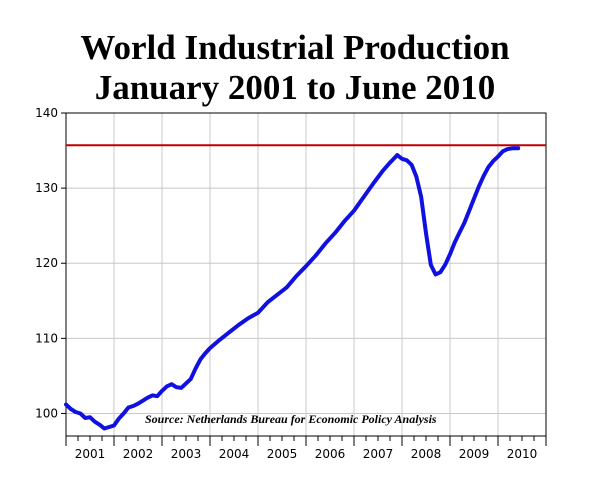 This screenshot has height=490, width=590. What do you see at coordinates (282, 454) in the screenshot?
I see `x-tick-label: 2005` at bounding box center [282, 454].